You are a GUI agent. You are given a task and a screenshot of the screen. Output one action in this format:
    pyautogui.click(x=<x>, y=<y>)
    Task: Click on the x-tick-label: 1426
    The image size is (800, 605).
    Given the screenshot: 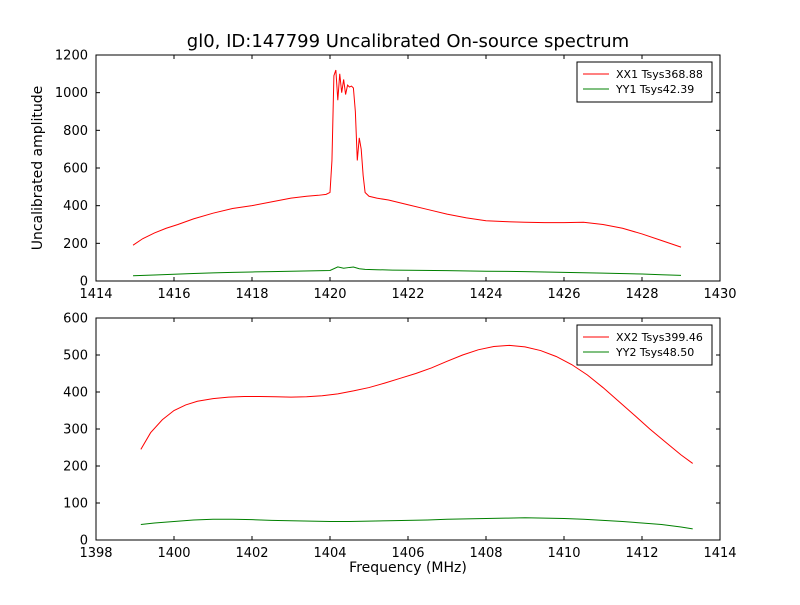 What is the action you would take?
    pyautogui.click(x=563, y=294)
    